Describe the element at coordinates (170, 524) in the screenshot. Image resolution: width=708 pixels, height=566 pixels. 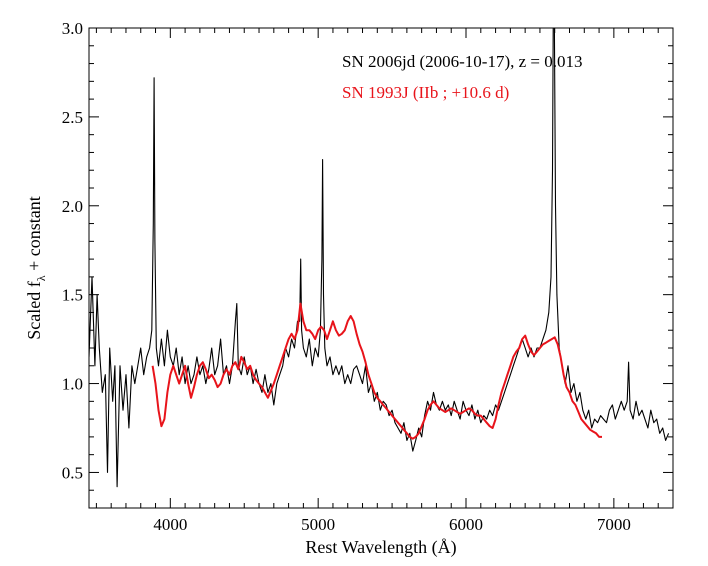
I see `x-tick-label: 4000` at that location.